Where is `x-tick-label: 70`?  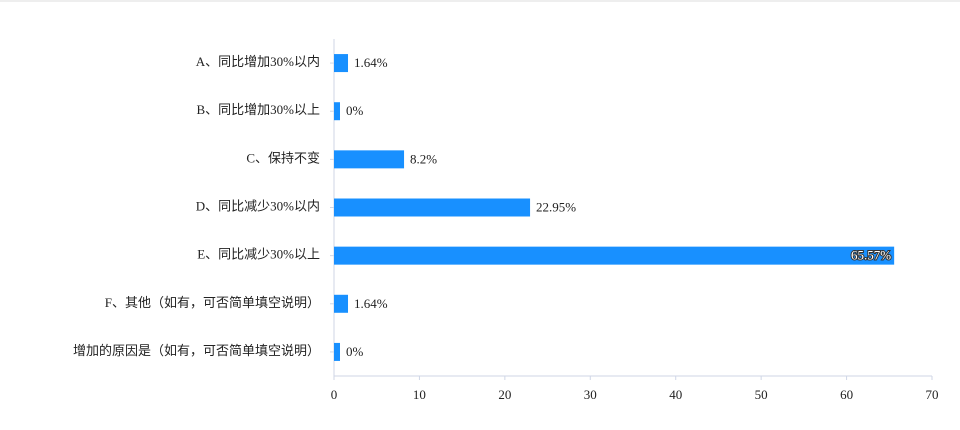
x-tick-label: 70 is located at coordinates (932, 394).